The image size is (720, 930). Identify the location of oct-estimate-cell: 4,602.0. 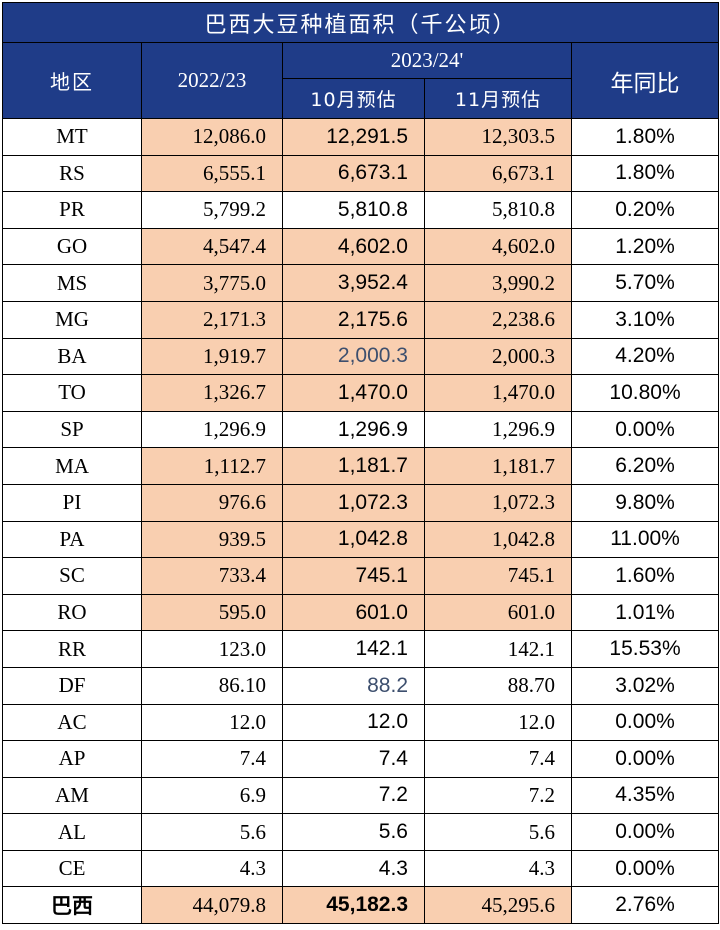
(353, 246).